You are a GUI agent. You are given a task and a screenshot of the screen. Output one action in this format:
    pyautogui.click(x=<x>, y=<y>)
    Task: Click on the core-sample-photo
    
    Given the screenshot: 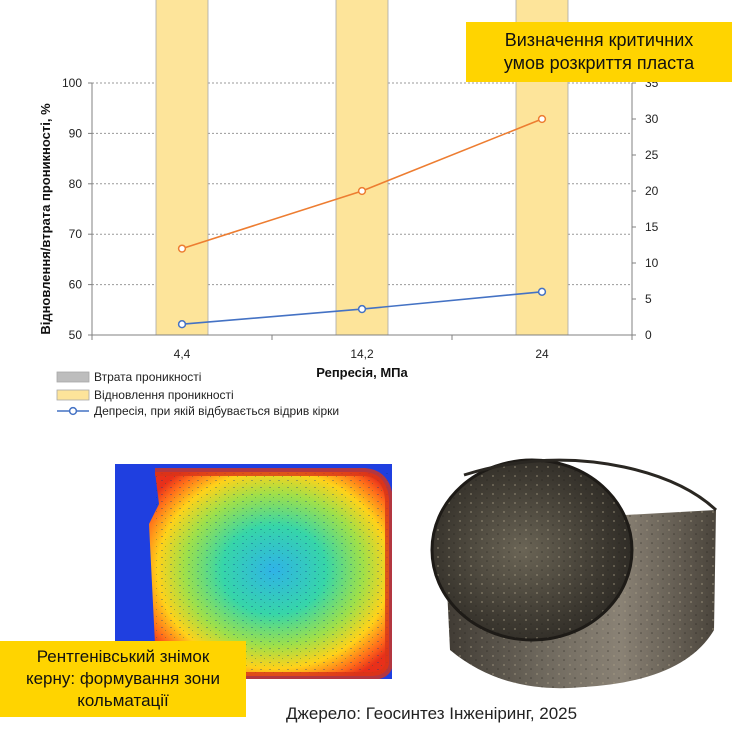 What is the action you would take?
    pyautogui.click(x=574, y=573)
    